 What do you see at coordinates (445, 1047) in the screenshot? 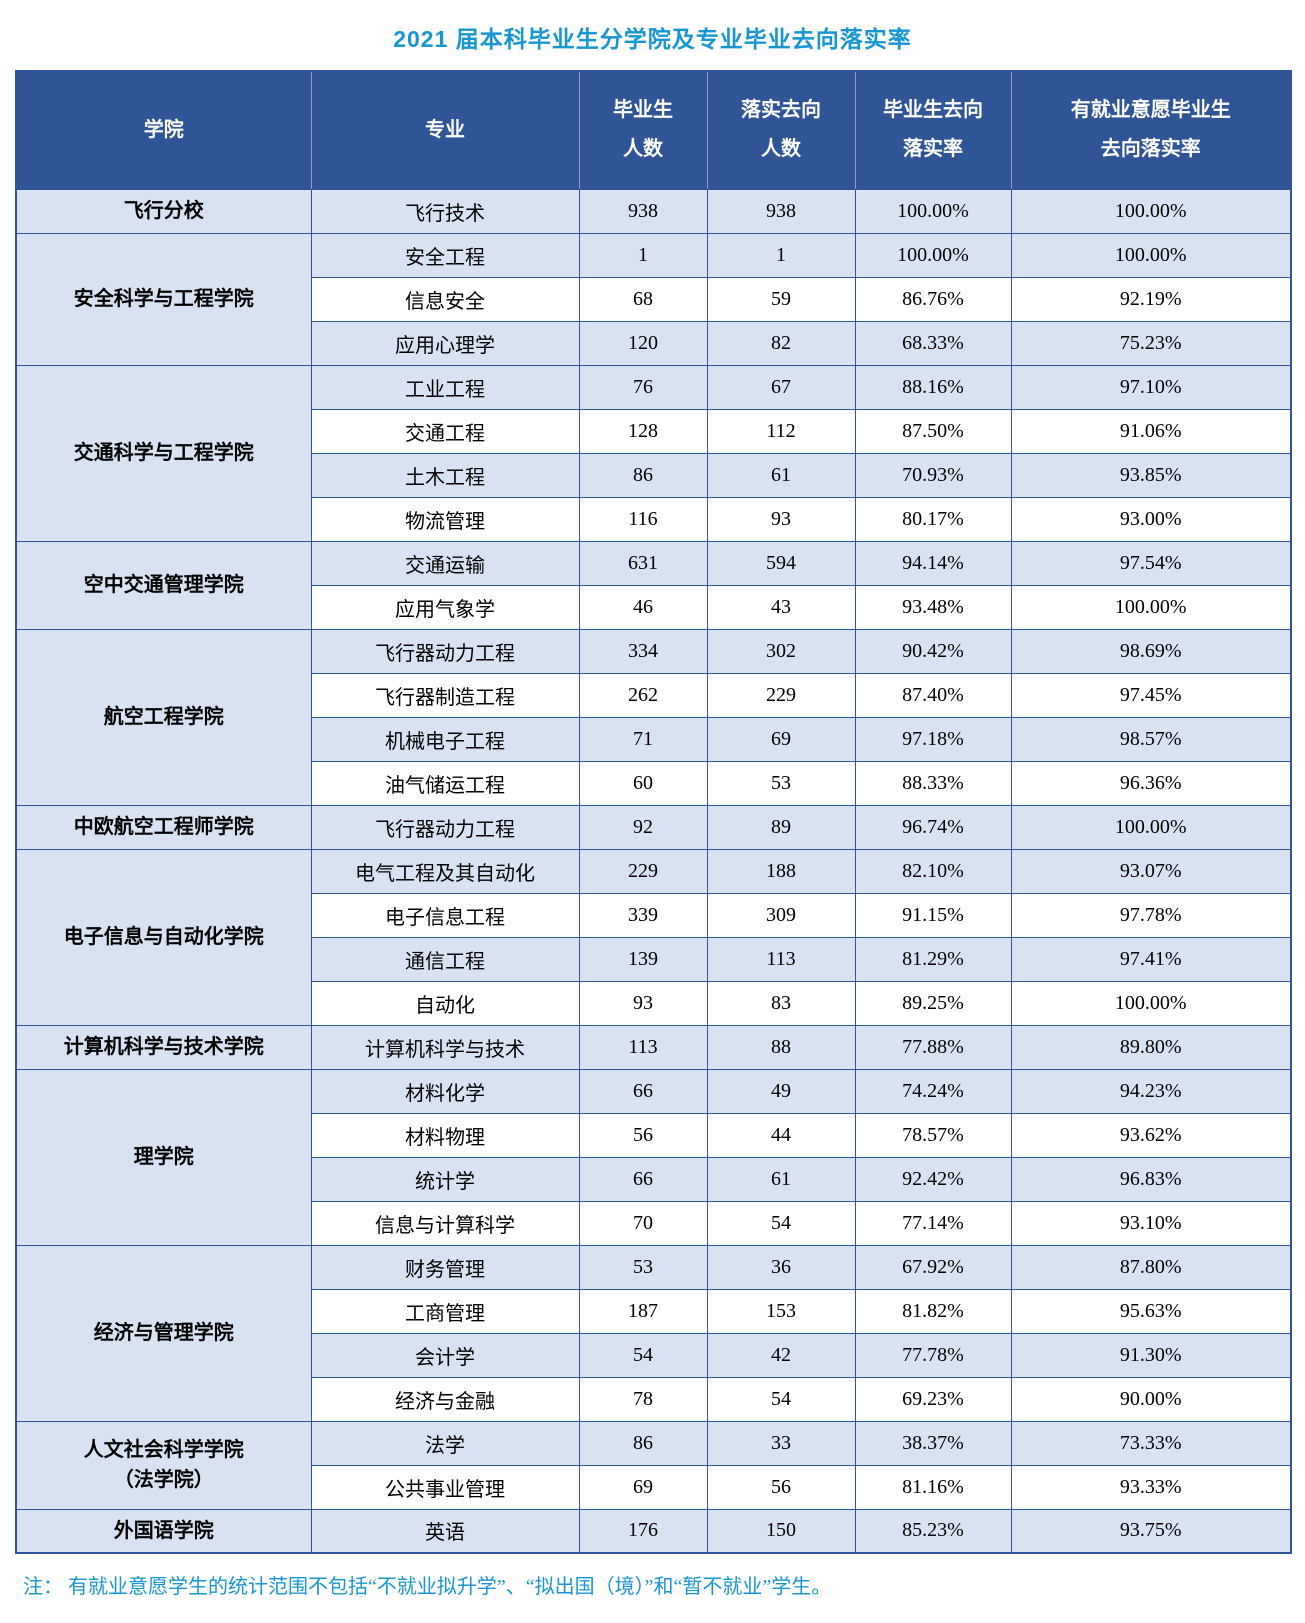
I see `major-cell: 计算机科学与技术` at bounding box center [445, 1047].